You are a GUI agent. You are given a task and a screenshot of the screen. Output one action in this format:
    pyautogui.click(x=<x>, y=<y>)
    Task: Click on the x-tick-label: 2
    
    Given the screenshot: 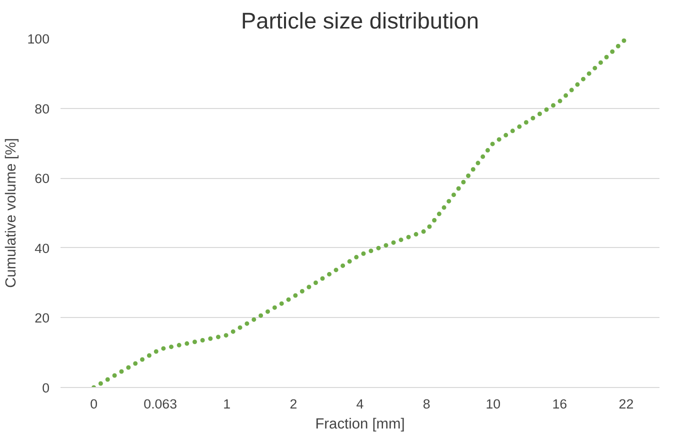 What is the action you would take?
    pyautogui.click(x=294, y=404)
    